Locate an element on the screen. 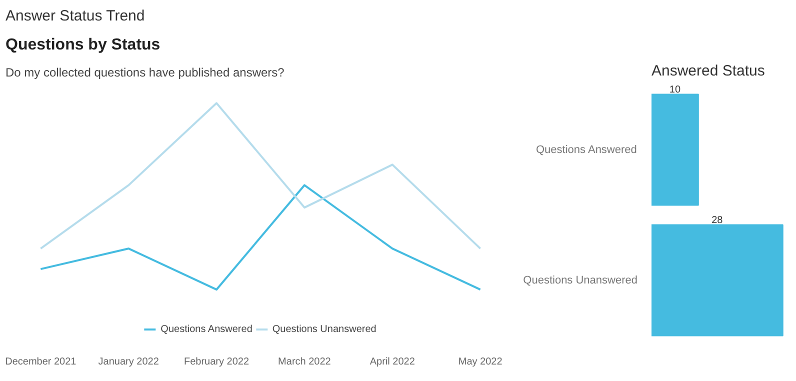  x-tick-label: April 2022 is located at coordinates (393, 362).